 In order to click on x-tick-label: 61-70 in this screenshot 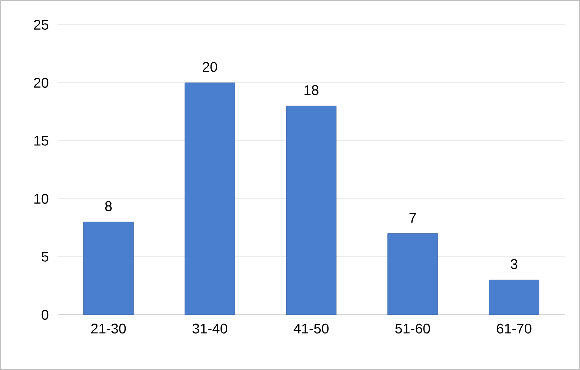, I will do `click(514, 329)`.